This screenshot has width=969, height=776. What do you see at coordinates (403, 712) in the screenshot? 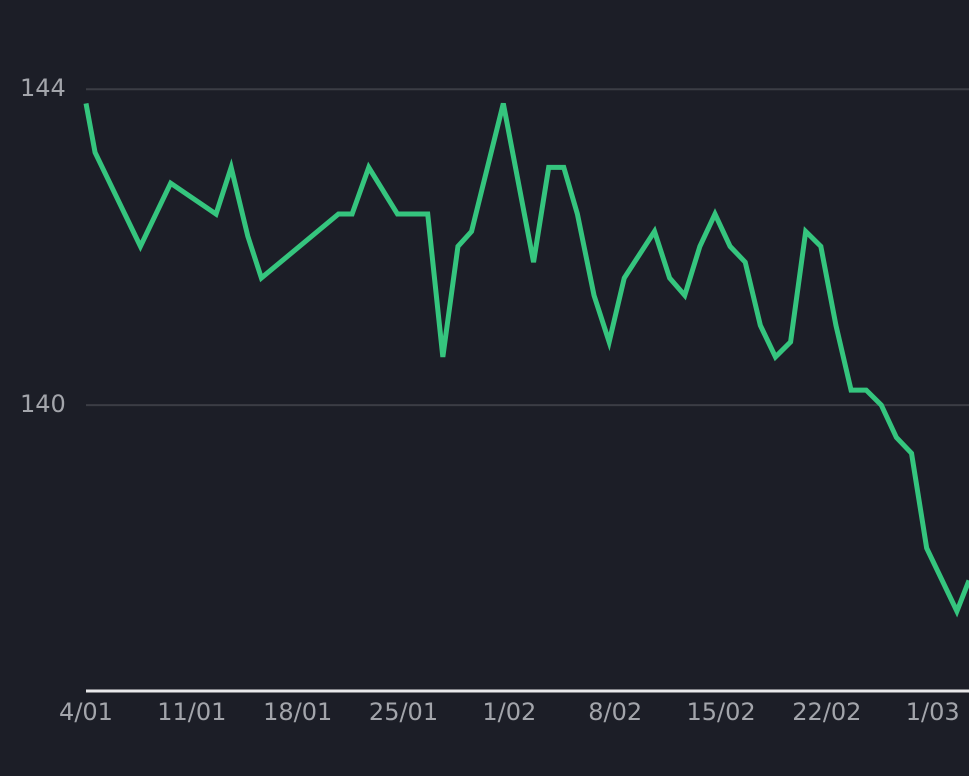
I see `x-tick-label: 25/01` at bounding box center [403, 712].